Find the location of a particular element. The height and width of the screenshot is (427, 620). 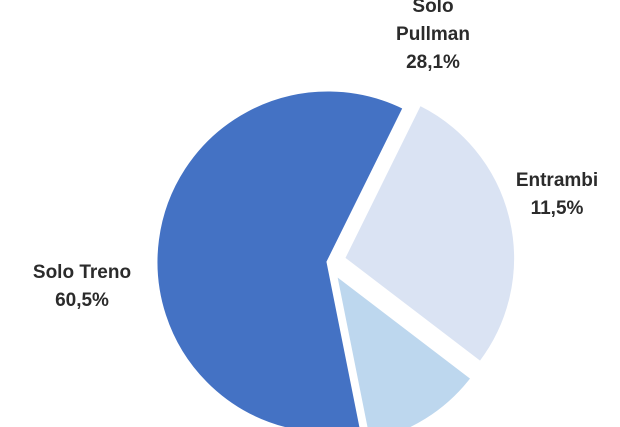

slice-category-label: Entrambi is located at coordinates (557, 180).